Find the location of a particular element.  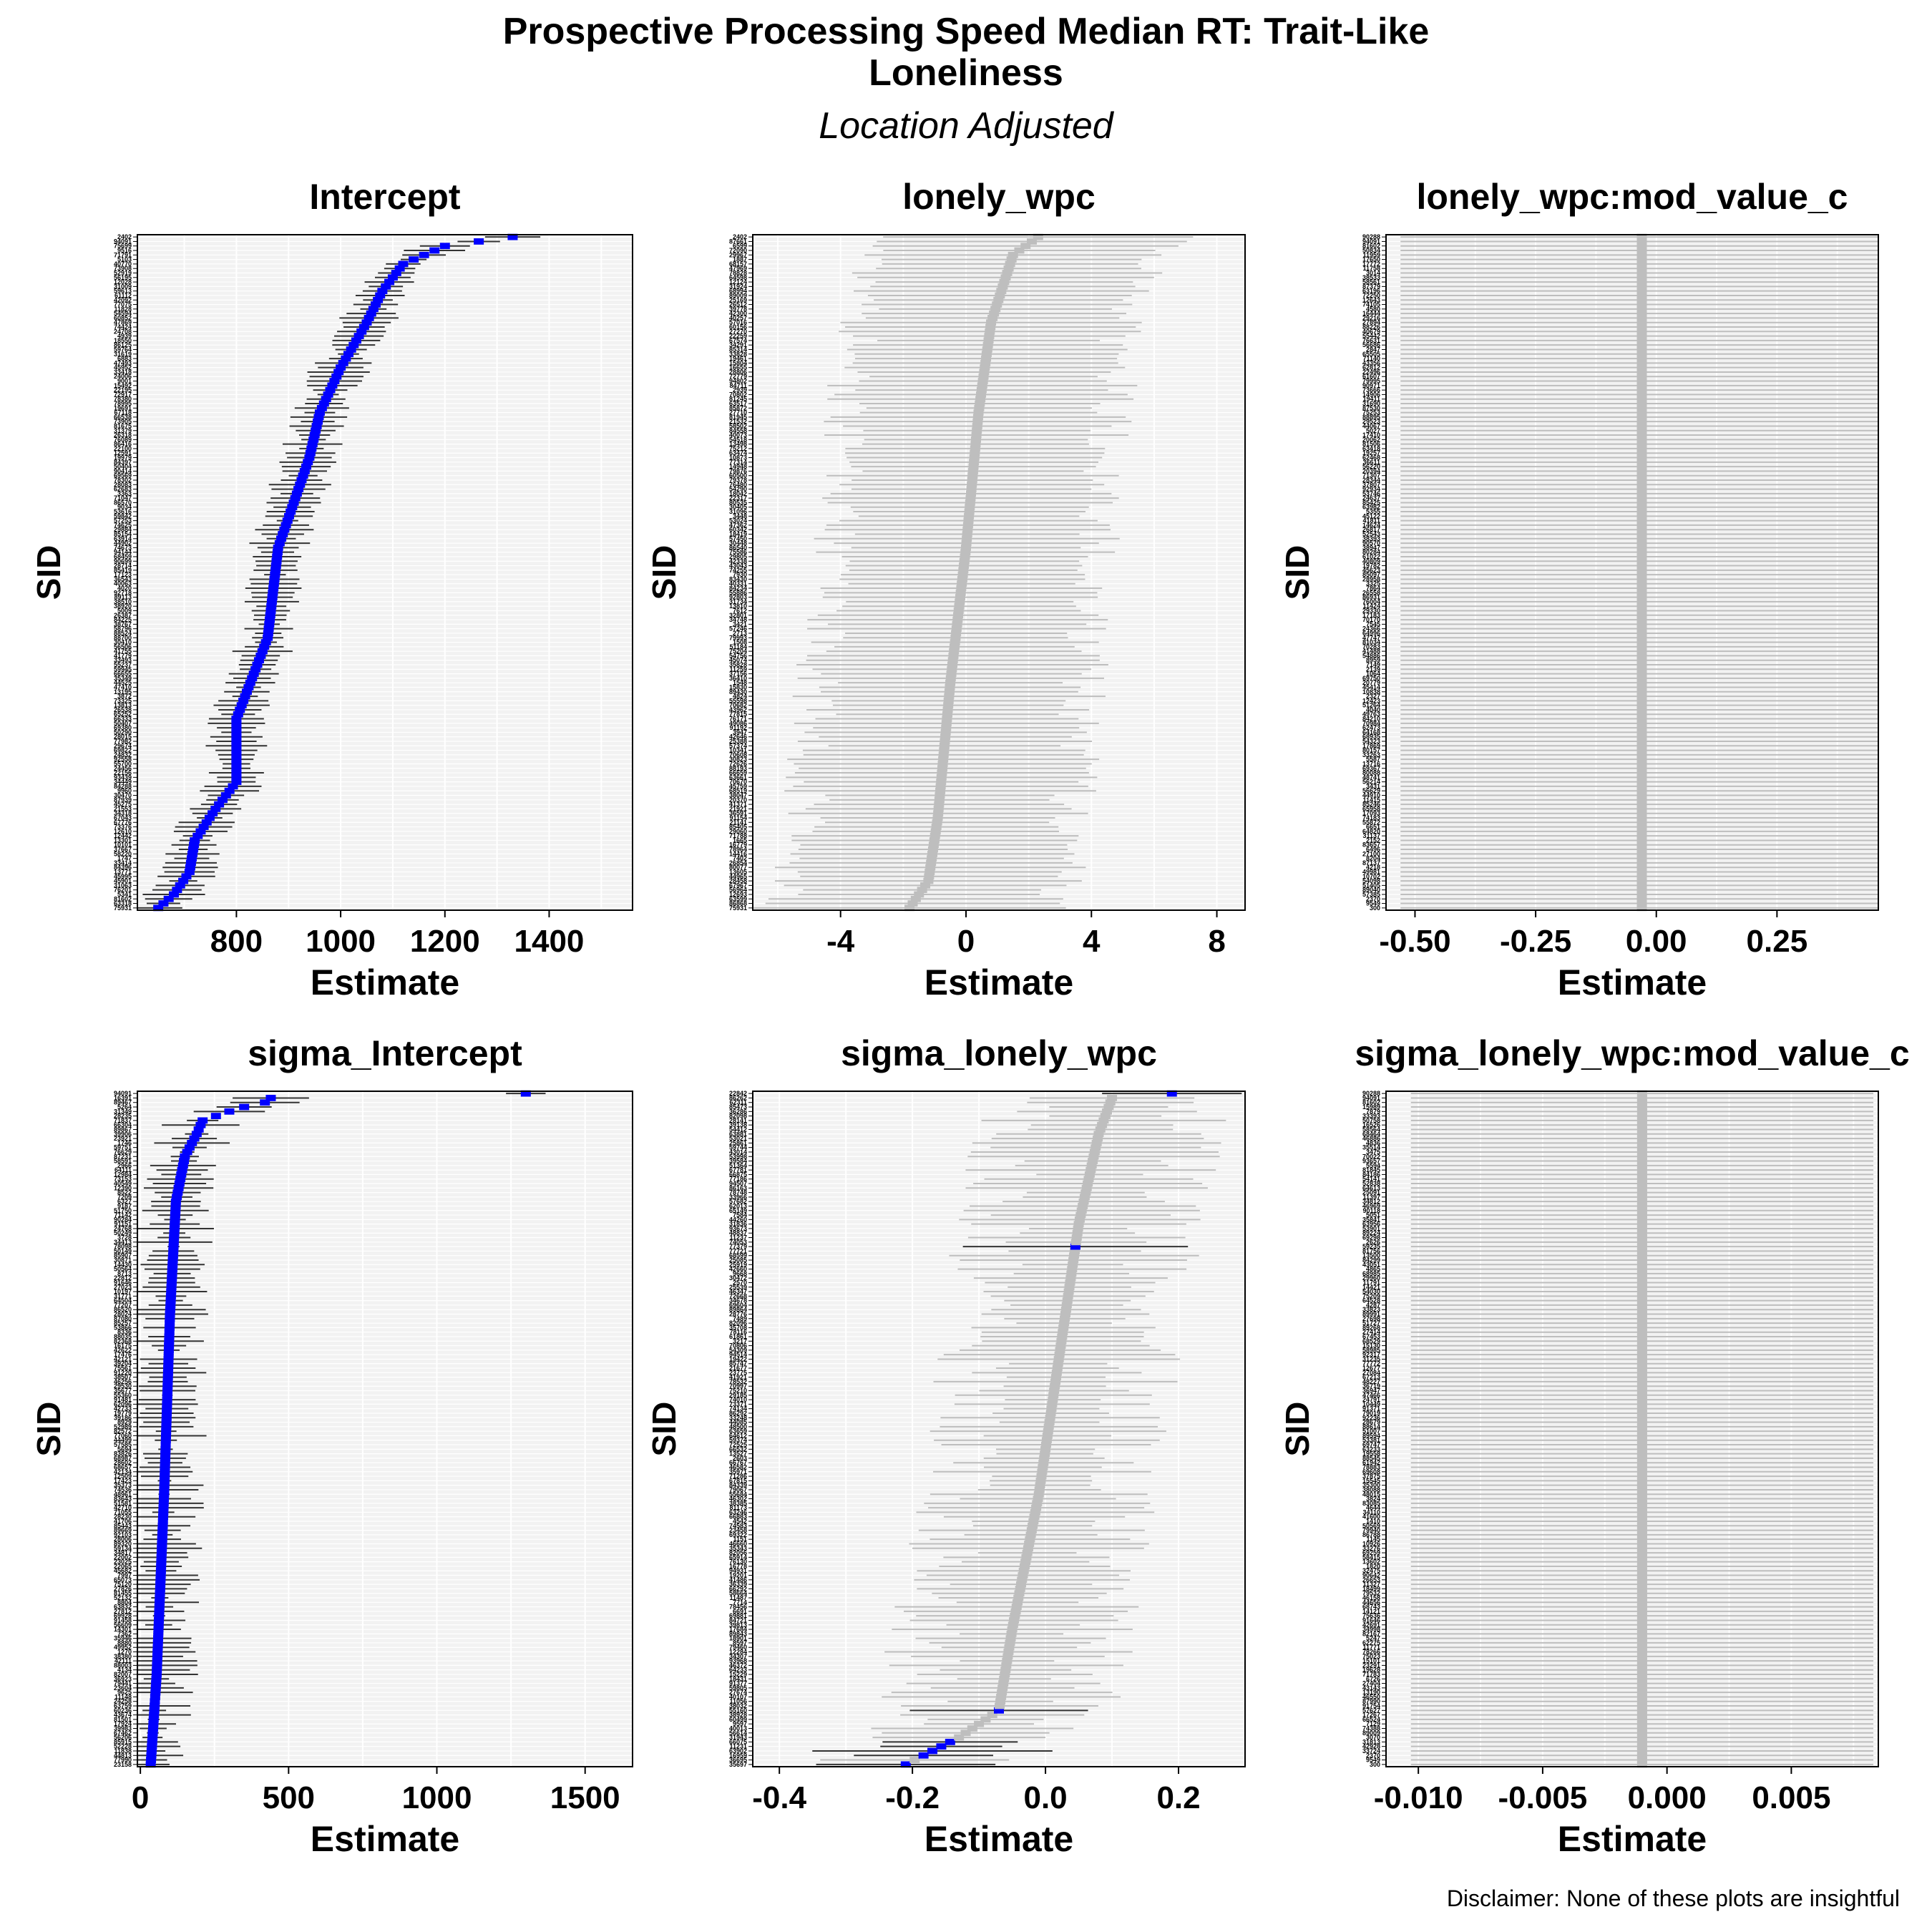

y-tick-label: 25169 is located at coordinates (738, 299).